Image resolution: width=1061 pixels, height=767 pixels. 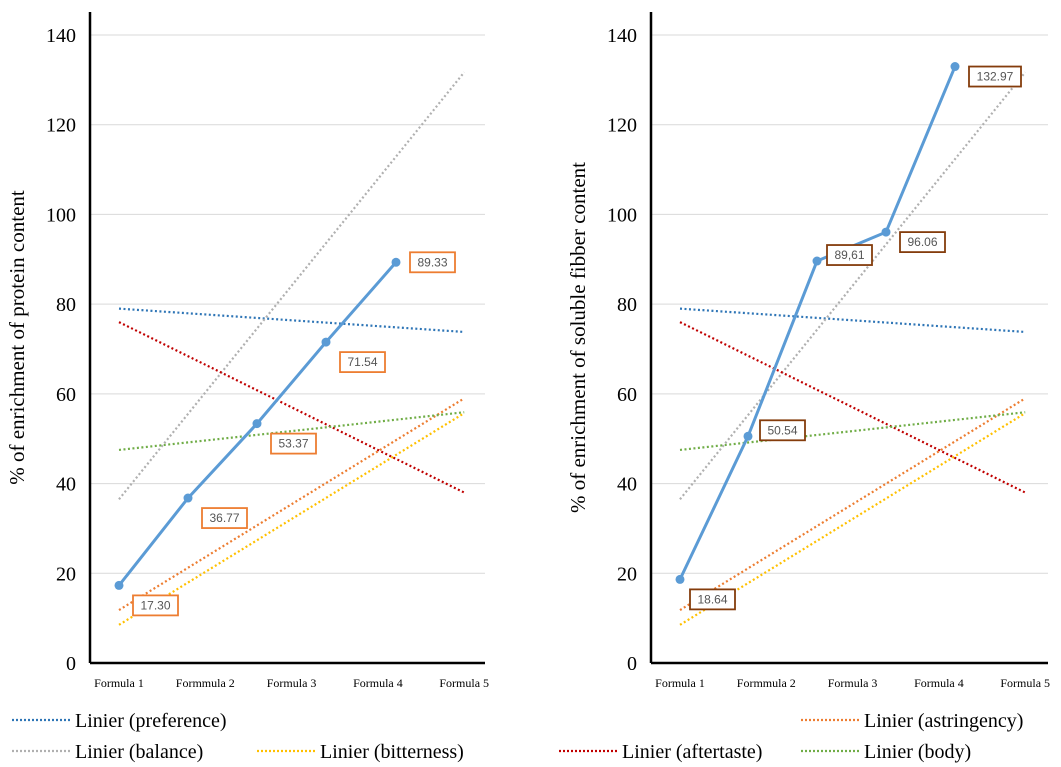 I want to click on legend-label-bitterness: Linier (bitterness), so click(x=392, y=752).